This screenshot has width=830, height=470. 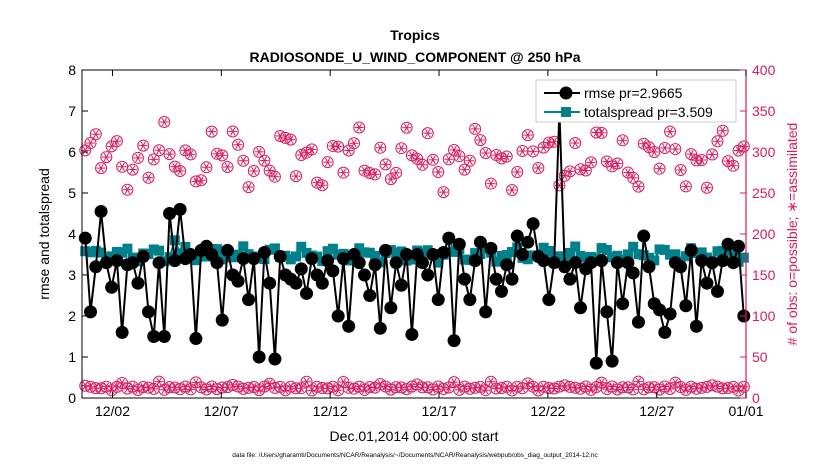 I want to click on right-y-axis-label: # of obs: o=possible; ∗=assimilated, so click(x=792, y=234).